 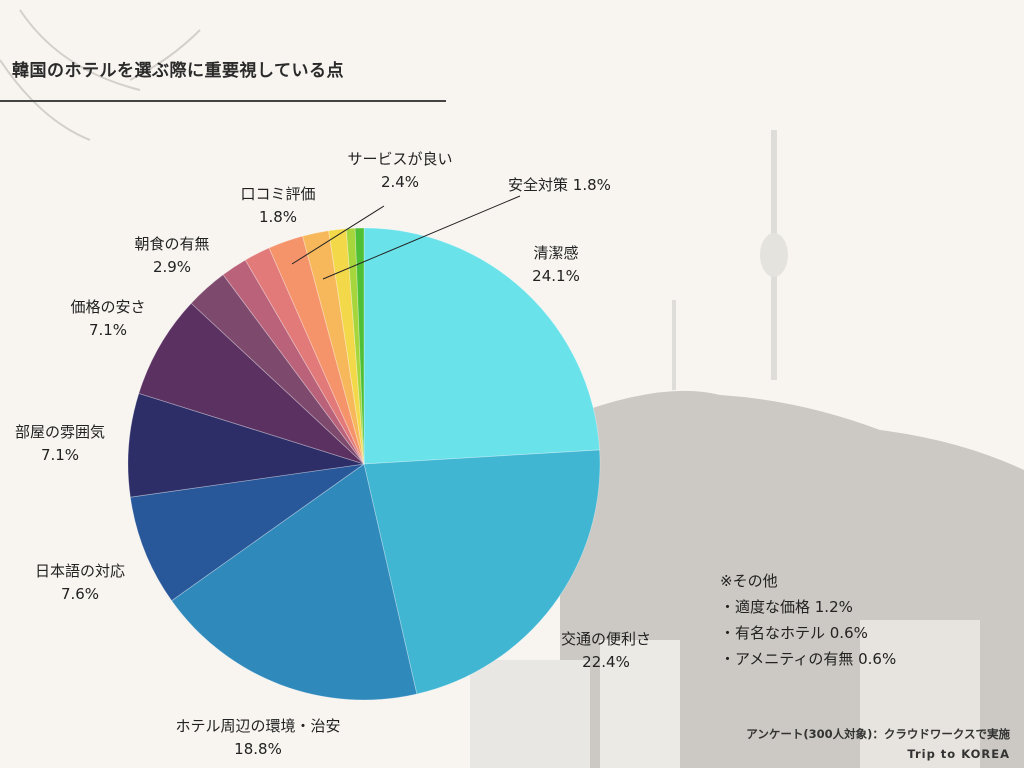 I want to click on others-item: ・アメニティの有無 0.6%, so click(x=808, y=659).